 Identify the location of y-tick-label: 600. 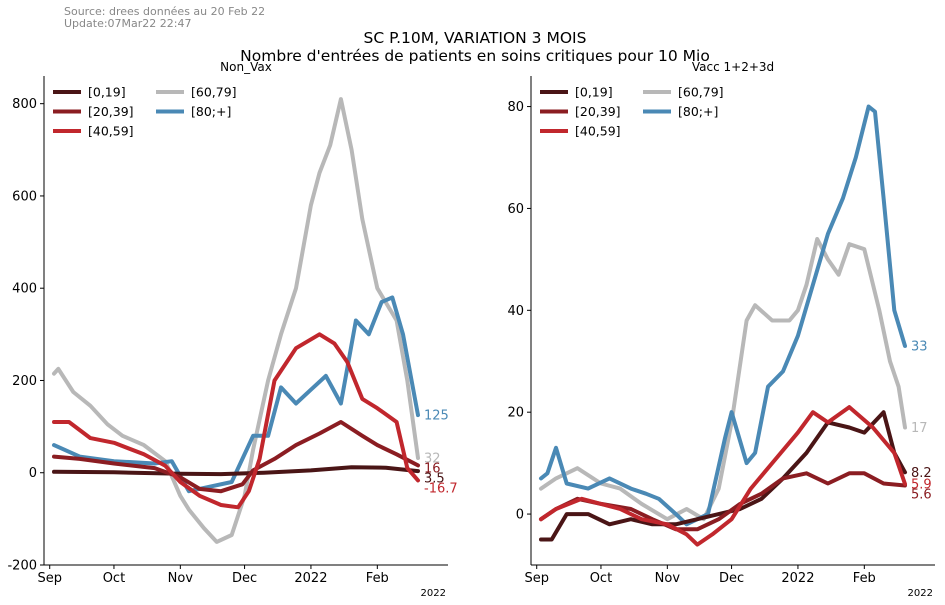
(24, 196).